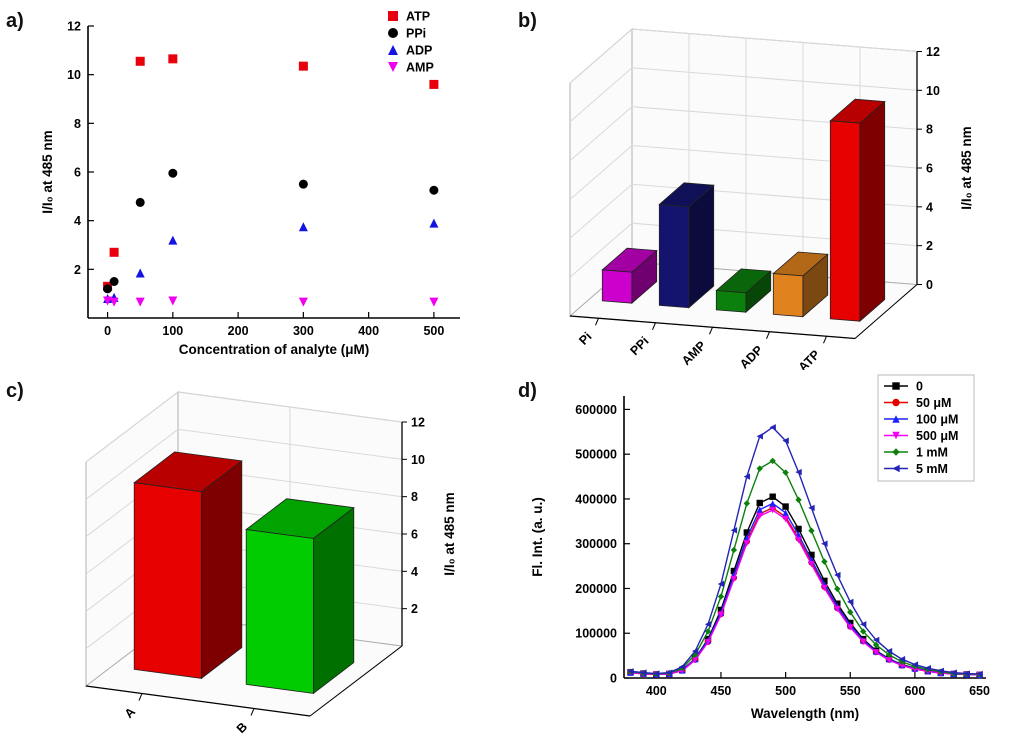  What do you see at coordinates (937, 420) in the screenshot?
I see `svg-text: 100 μM` at bounding box center [937, 420].